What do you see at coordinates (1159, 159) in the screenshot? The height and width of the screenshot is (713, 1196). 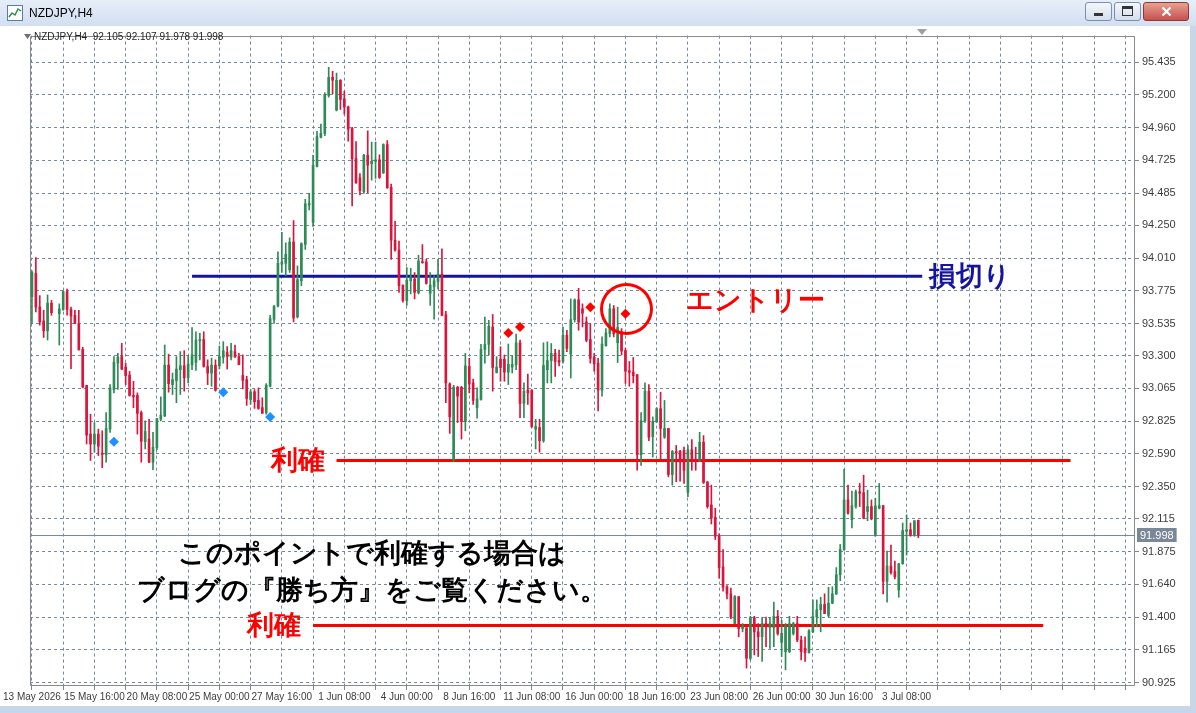 I see `y-tick-label: 94.725` at bounding box center [1159, 159].